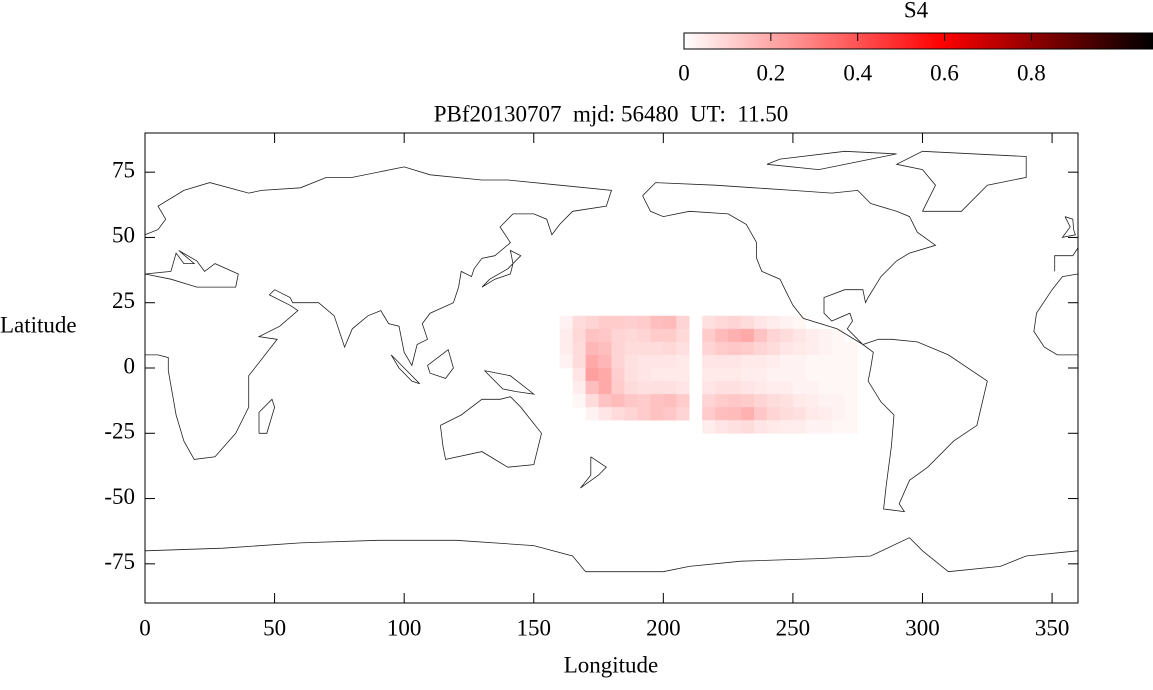 The image size is (1153, 690). I want to click on x-tick-label: 250, so click(793, 627).